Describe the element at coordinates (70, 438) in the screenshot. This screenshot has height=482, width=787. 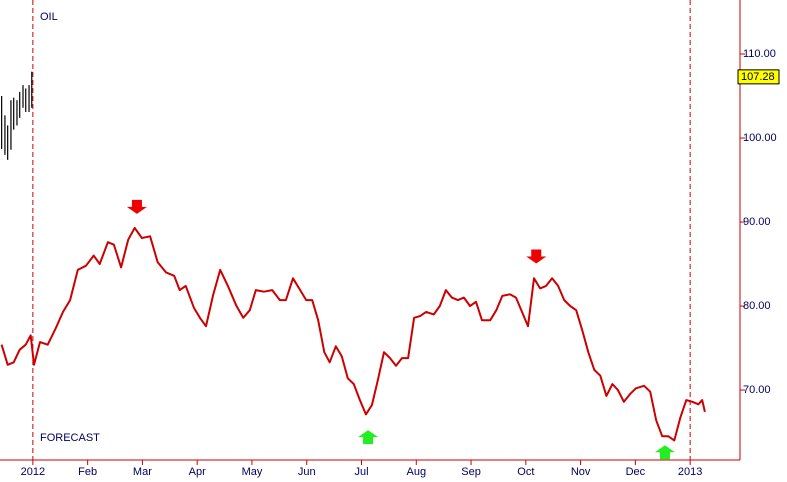
I see `series-label: FORECAST` at that location.